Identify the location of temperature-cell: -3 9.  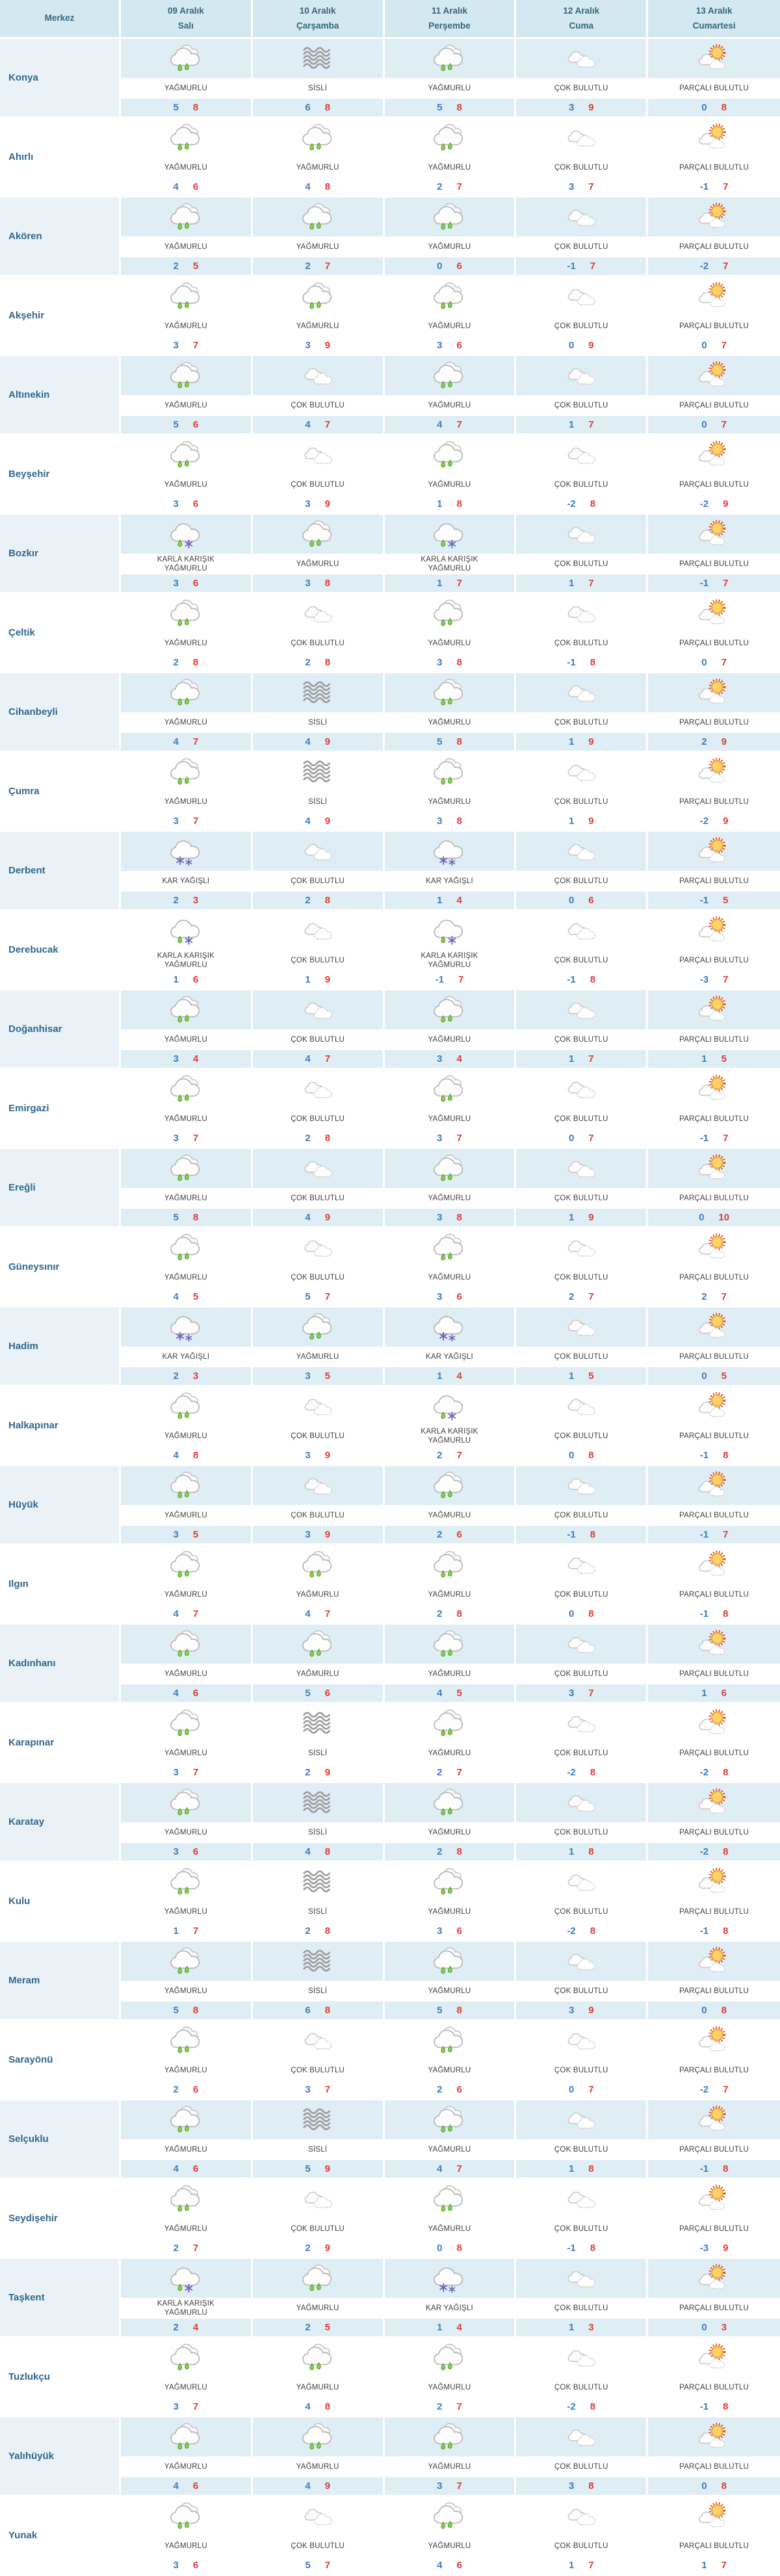
(714, 2248).